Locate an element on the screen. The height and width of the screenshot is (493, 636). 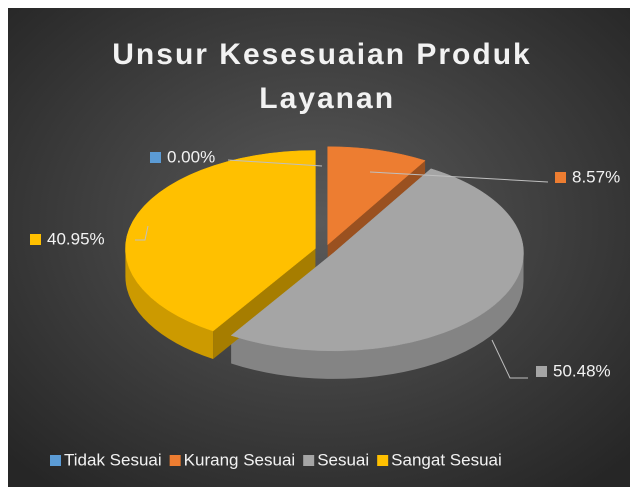
data-label: 40.95% is located at coordinates (76, 238).